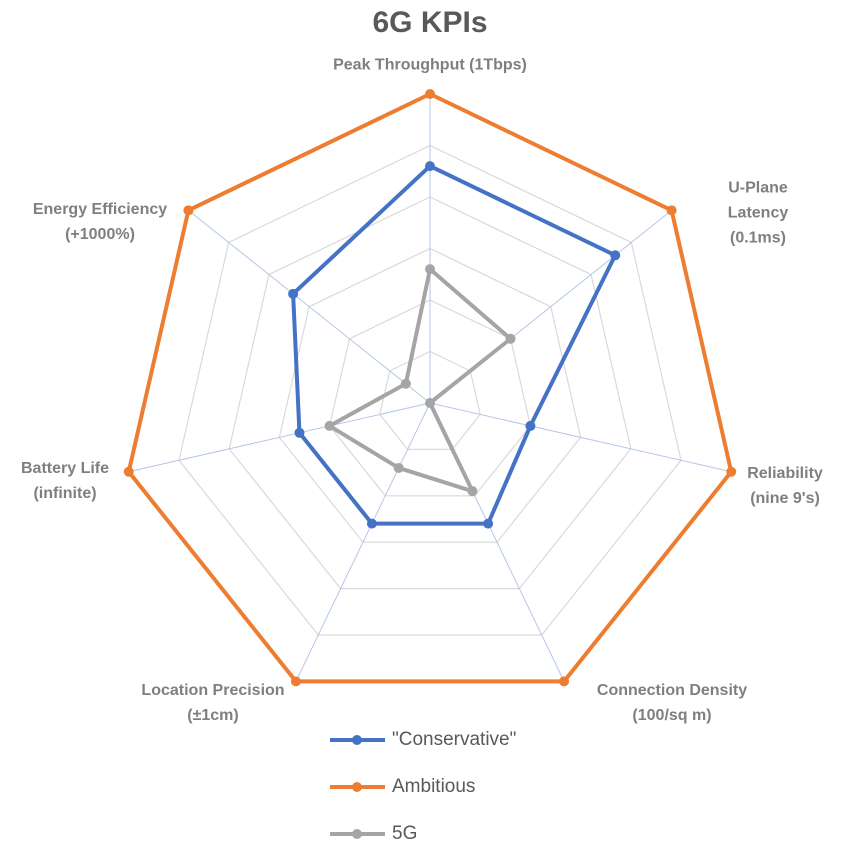 This screenshot has height=846, width=842. I want to click on series-line, so click(420, 380).